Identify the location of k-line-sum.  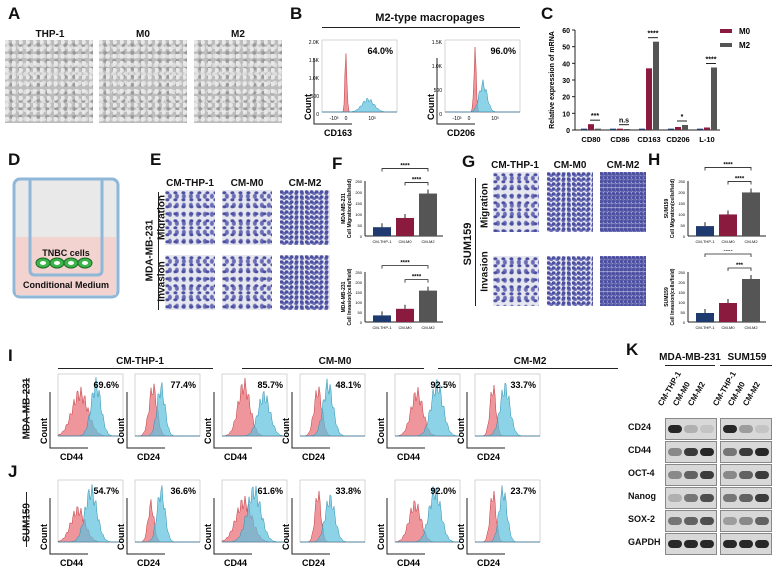
(746, 365).